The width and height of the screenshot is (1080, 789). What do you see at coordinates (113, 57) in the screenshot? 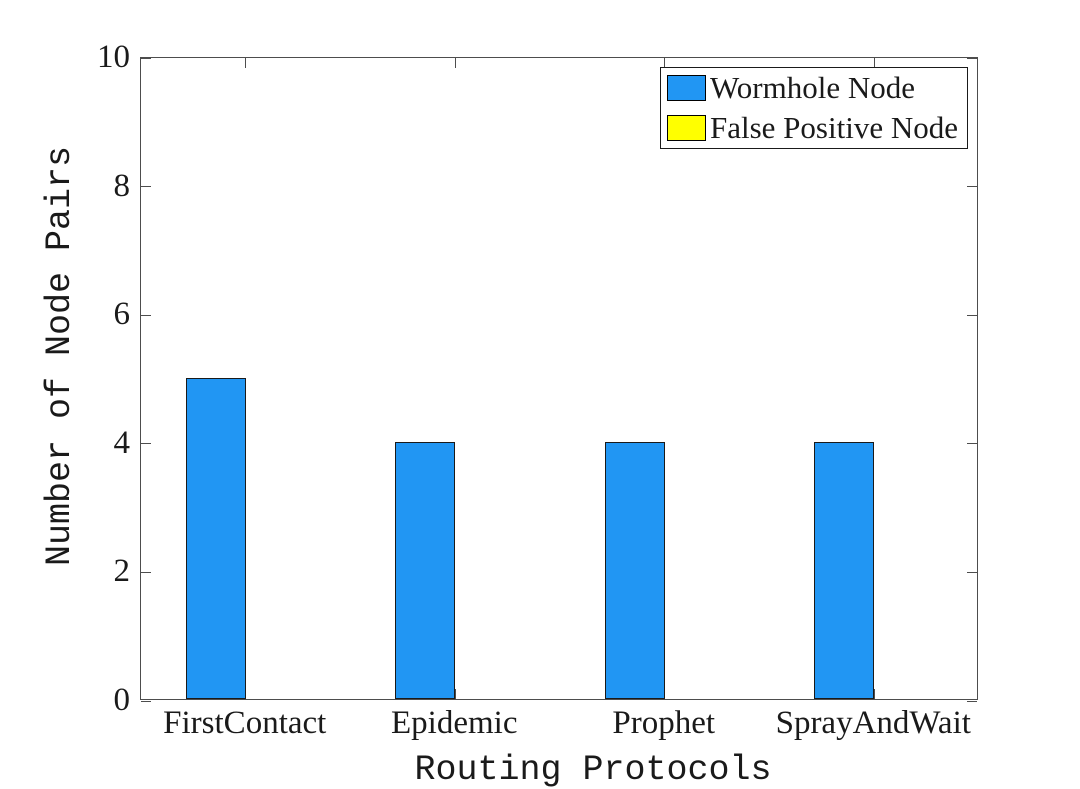
I see `y-tick-label-10: 10` at bounding box center [113, 57].